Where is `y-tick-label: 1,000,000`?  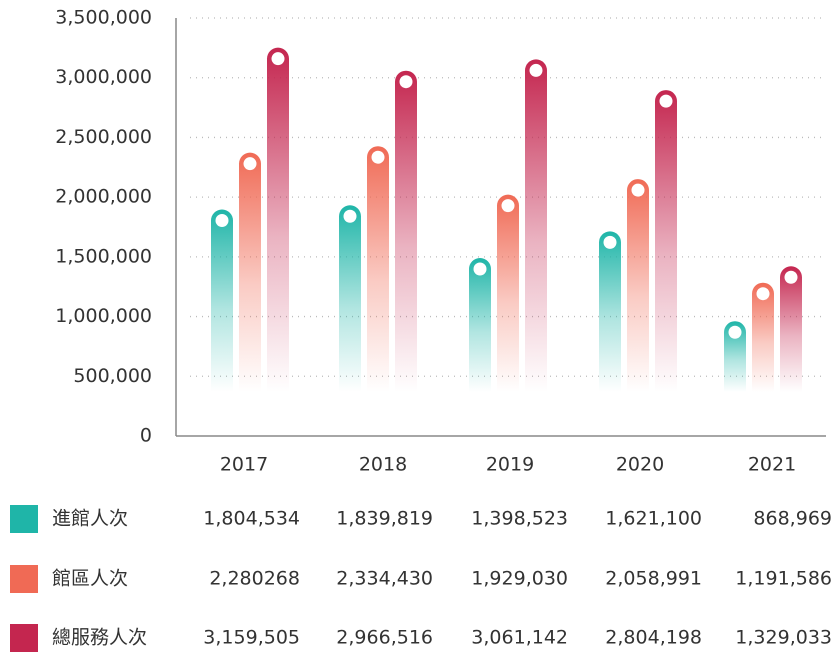 y-tick-label: 1,000,000 is located at coordinates (103, 316).